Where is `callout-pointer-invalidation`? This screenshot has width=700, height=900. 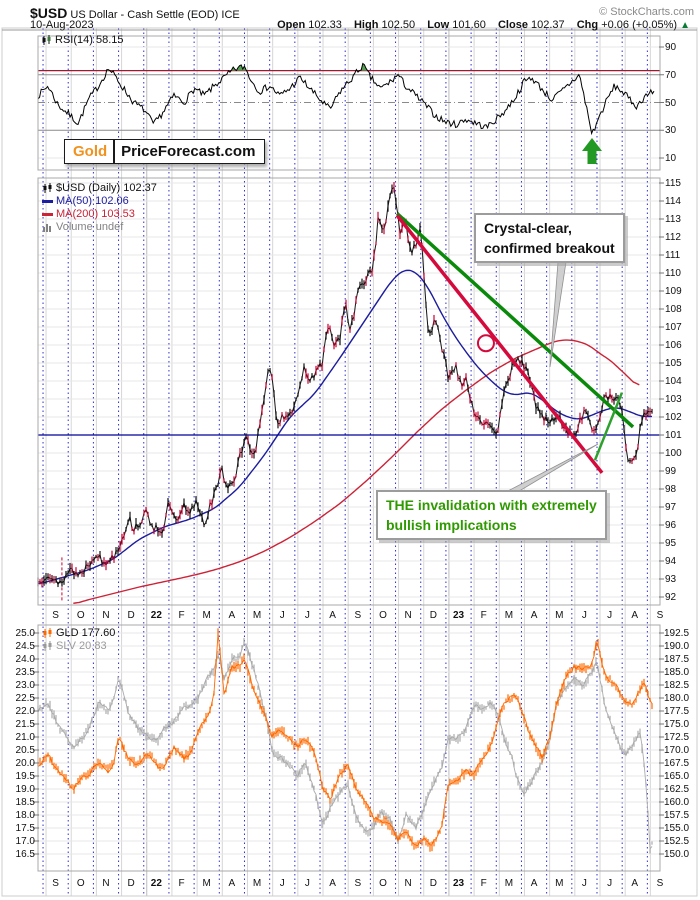
callout-pointer-invalidation is located at coordinates (551, 468).